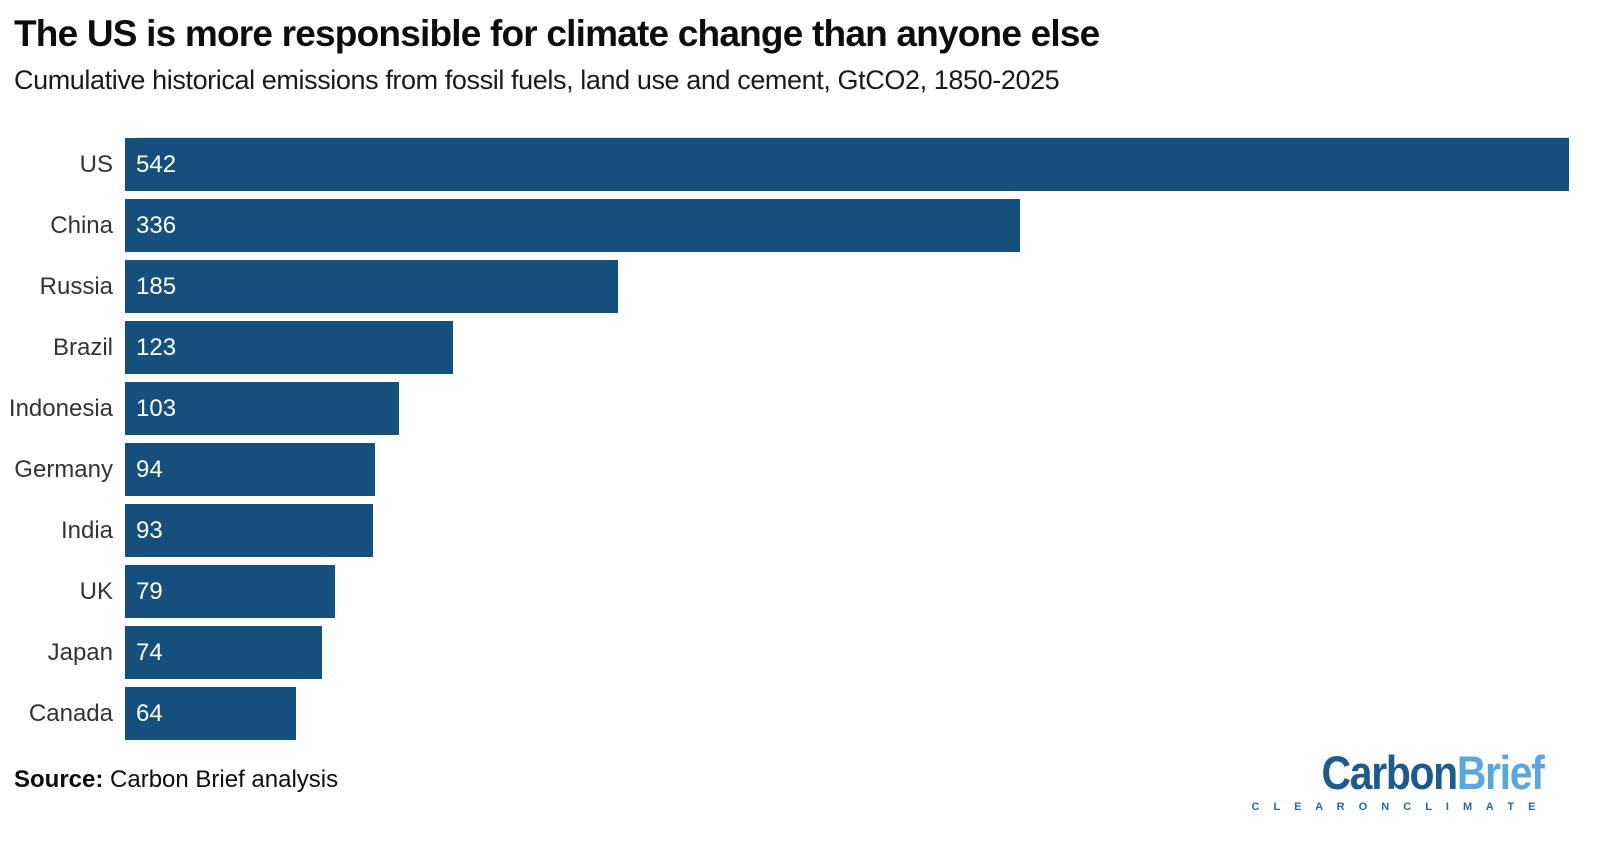  Describe the element at coordinates (847, 591) in the screenshot. I see `bar-track: 79` at that location.